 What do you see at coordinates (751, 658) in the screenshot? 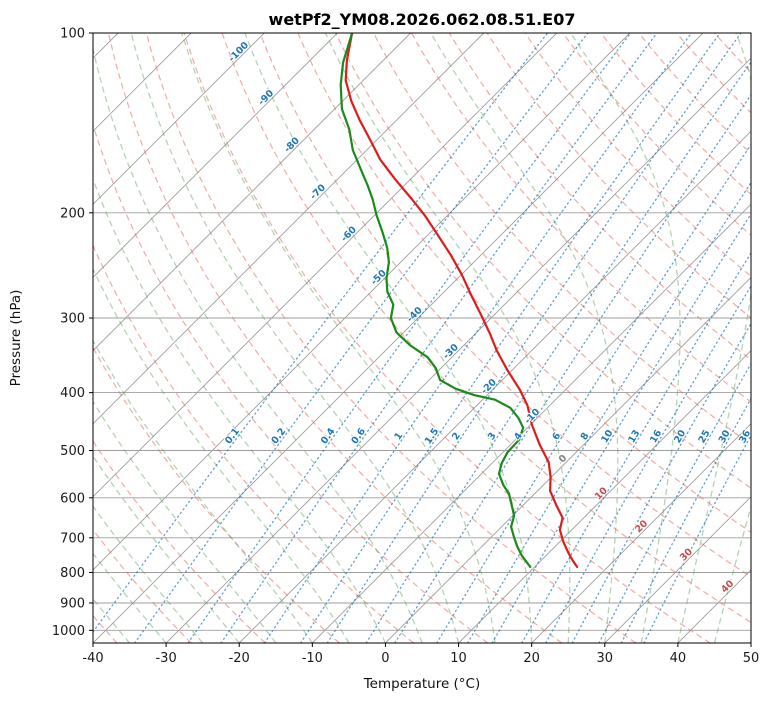
I see `x-tick-label: 50` at bounding box center [751, 658].